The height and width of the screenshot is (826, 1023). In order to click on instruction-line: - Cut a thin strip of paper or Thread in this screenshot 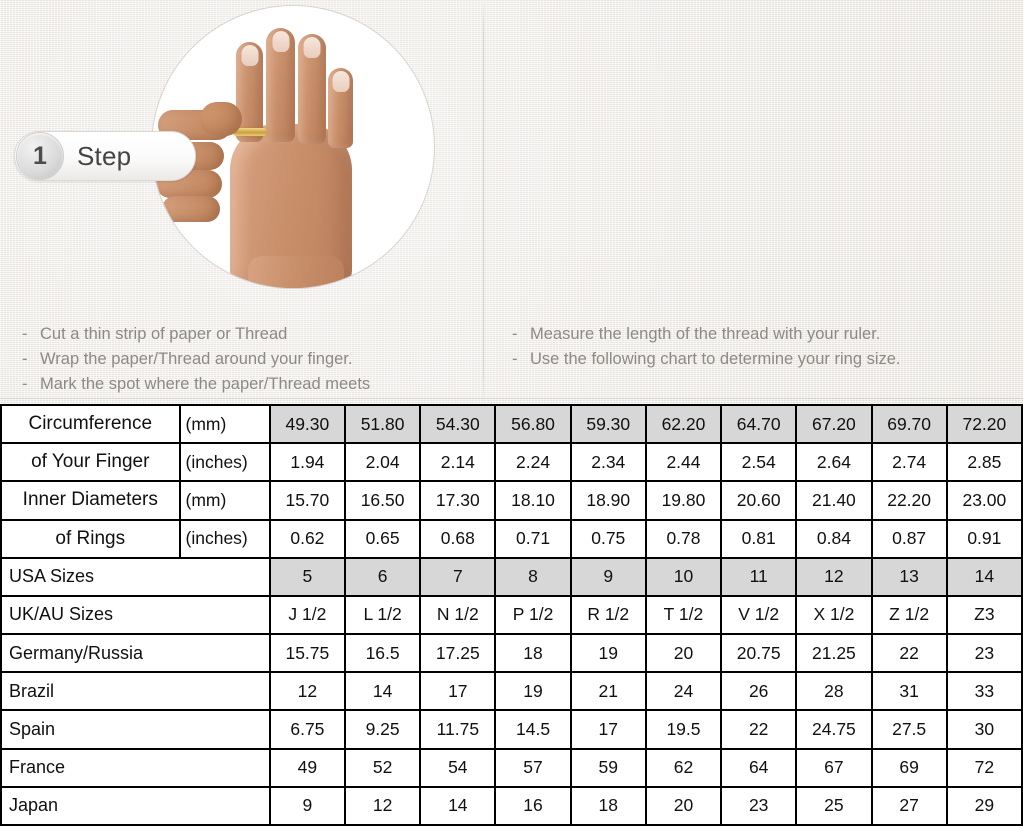, I will do `click(196, 334)`.